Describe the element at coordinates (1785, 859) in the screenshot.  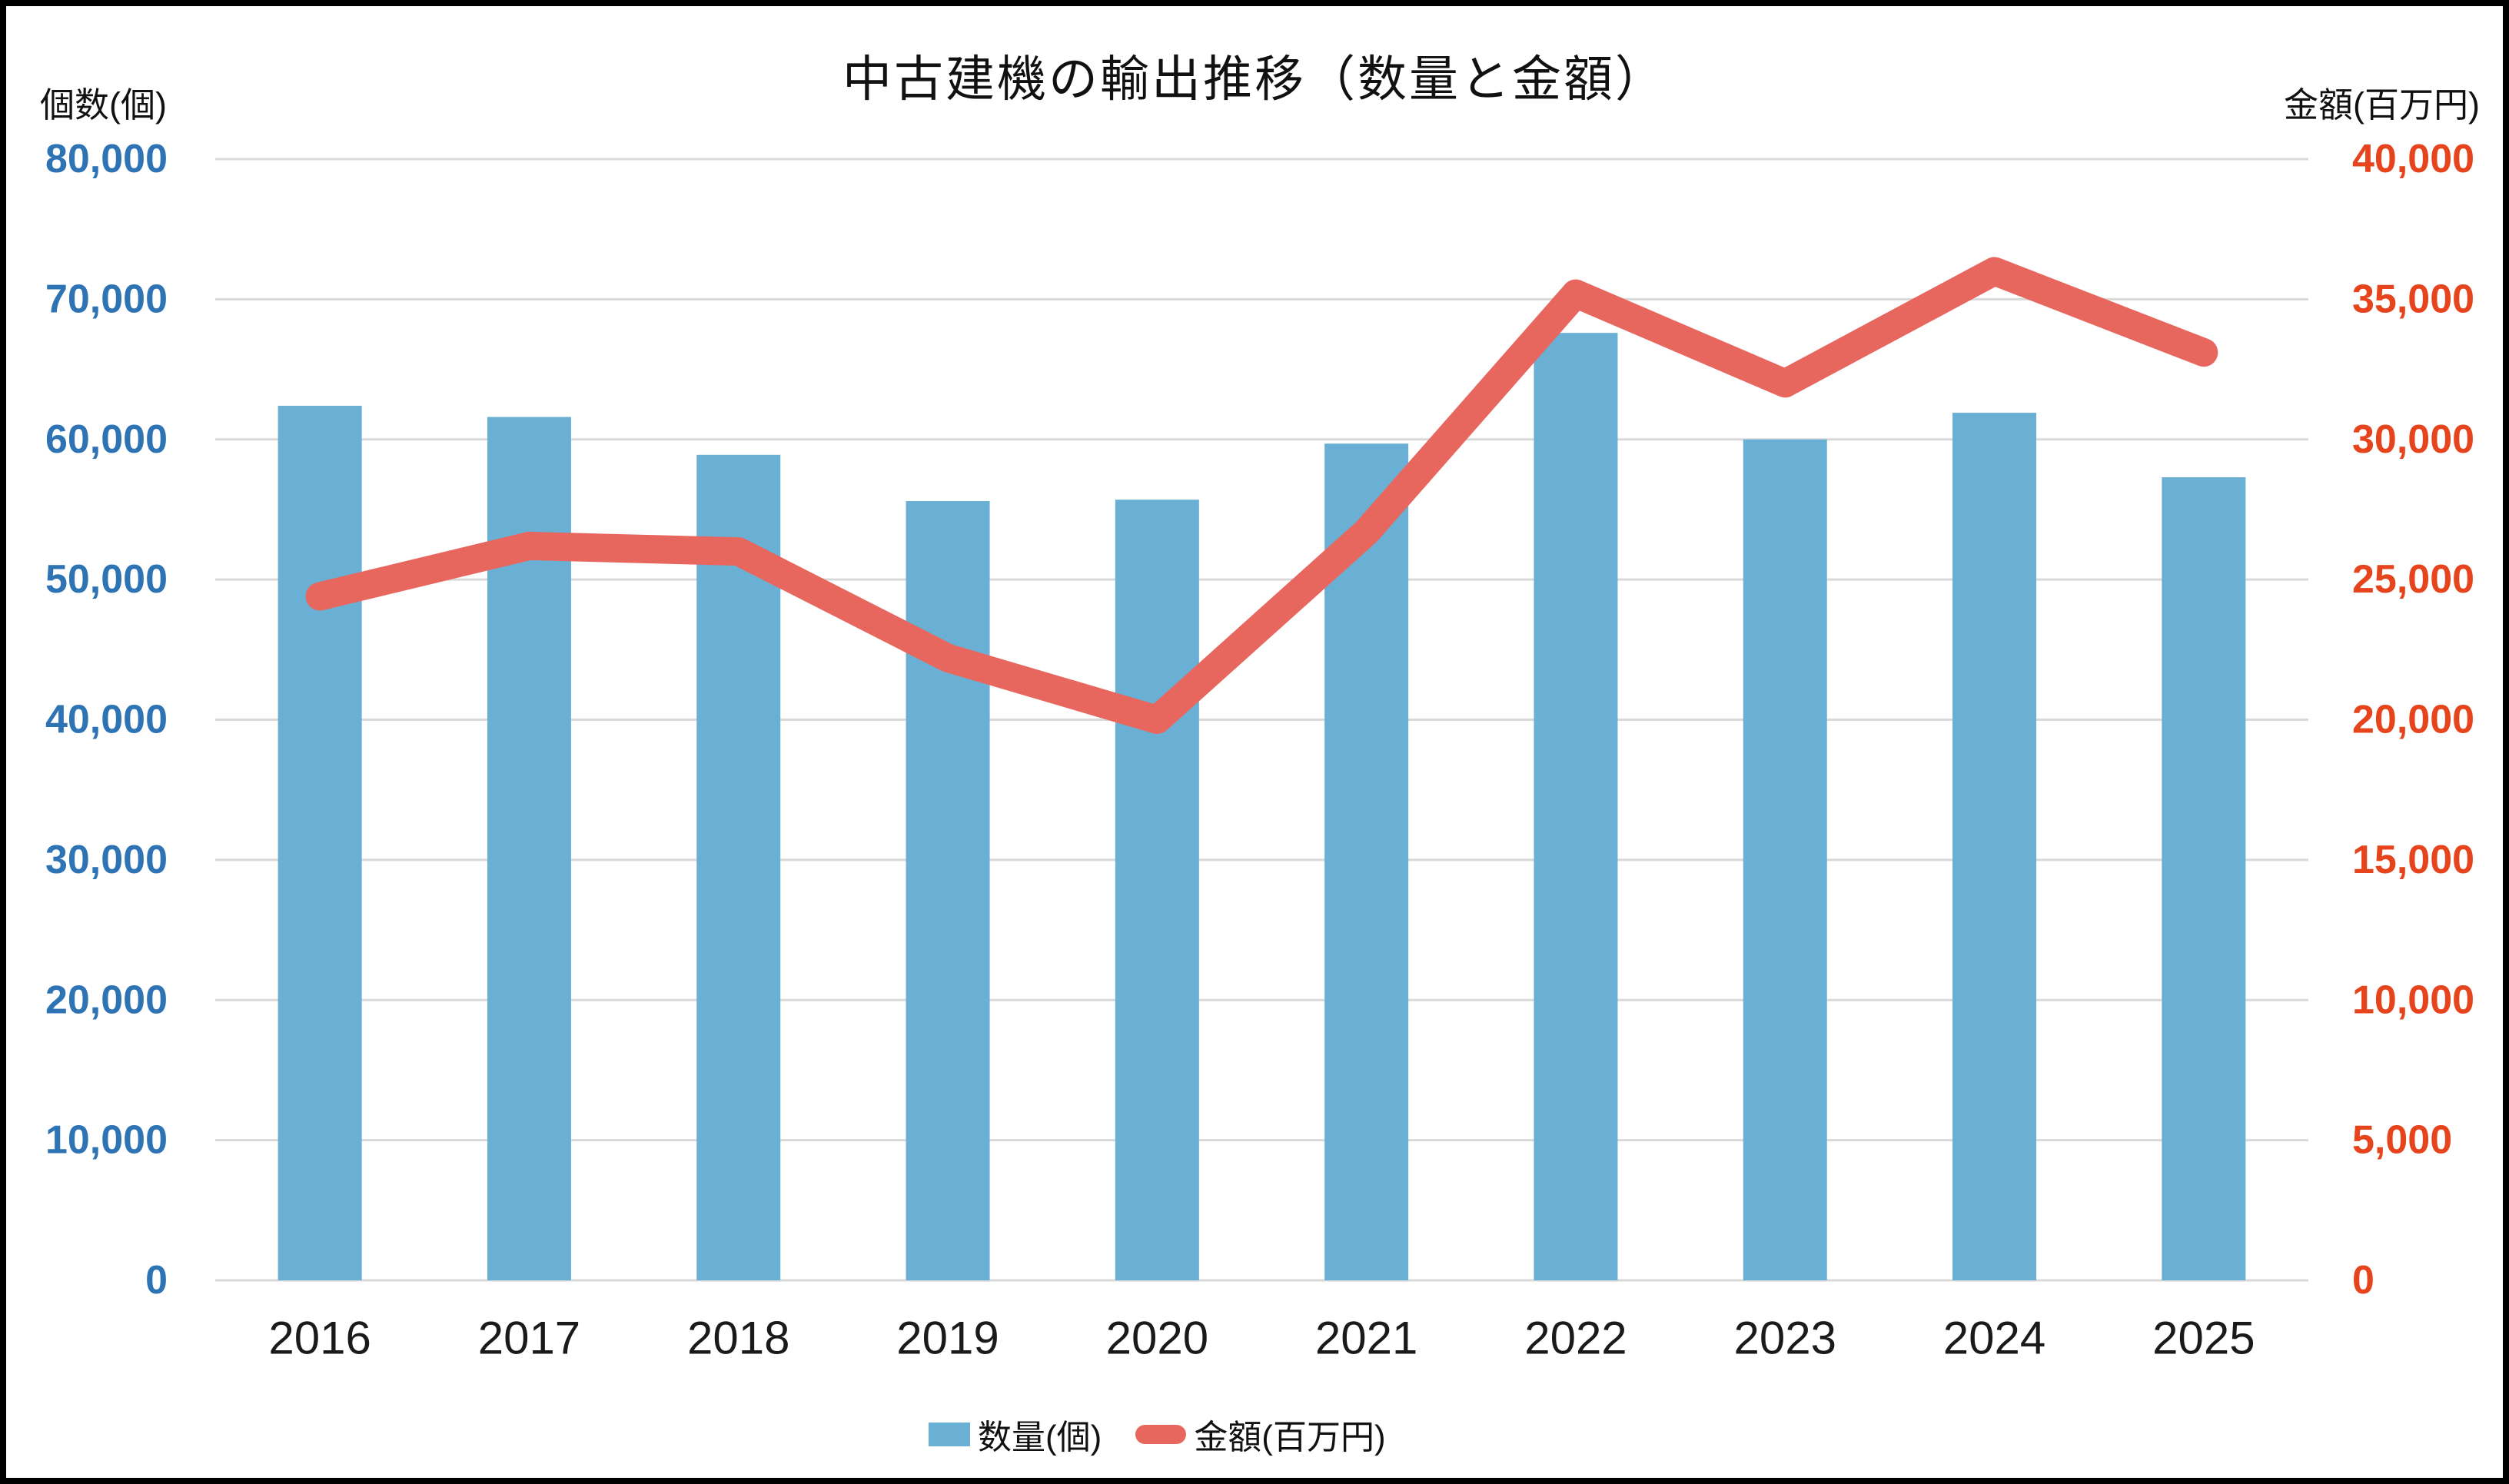
I see `bar-2023` at that location.